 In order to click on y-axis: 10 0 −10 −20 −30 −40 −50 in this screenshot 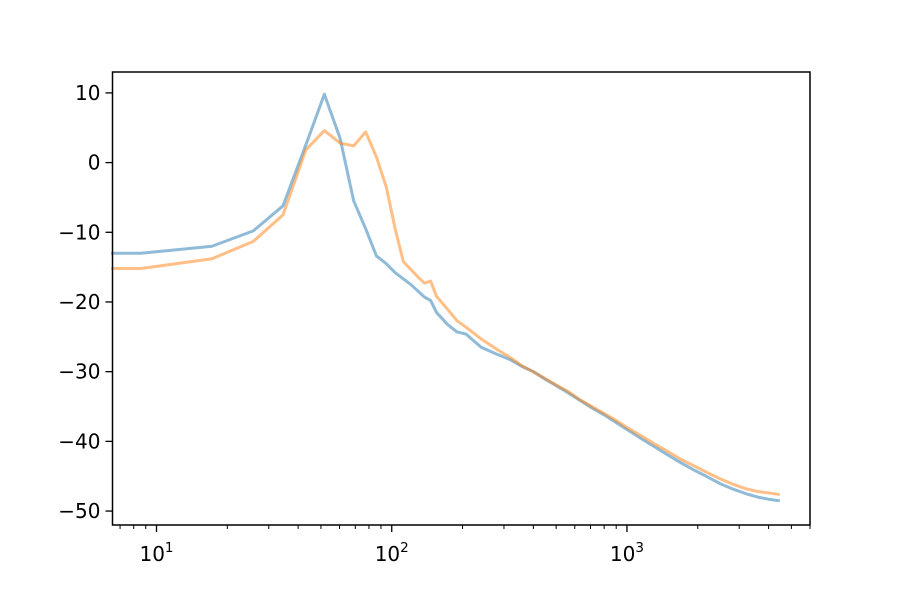, I will do `click(85, 302)`.